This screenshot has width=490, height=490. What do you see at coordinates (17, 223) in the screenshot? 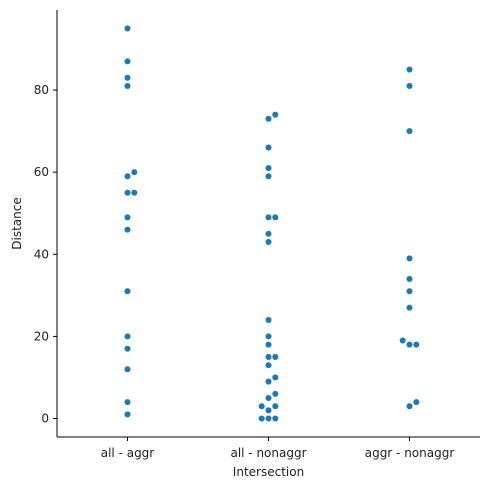
I see `y-axis-title: Distance` at bounding box center [17, 223].